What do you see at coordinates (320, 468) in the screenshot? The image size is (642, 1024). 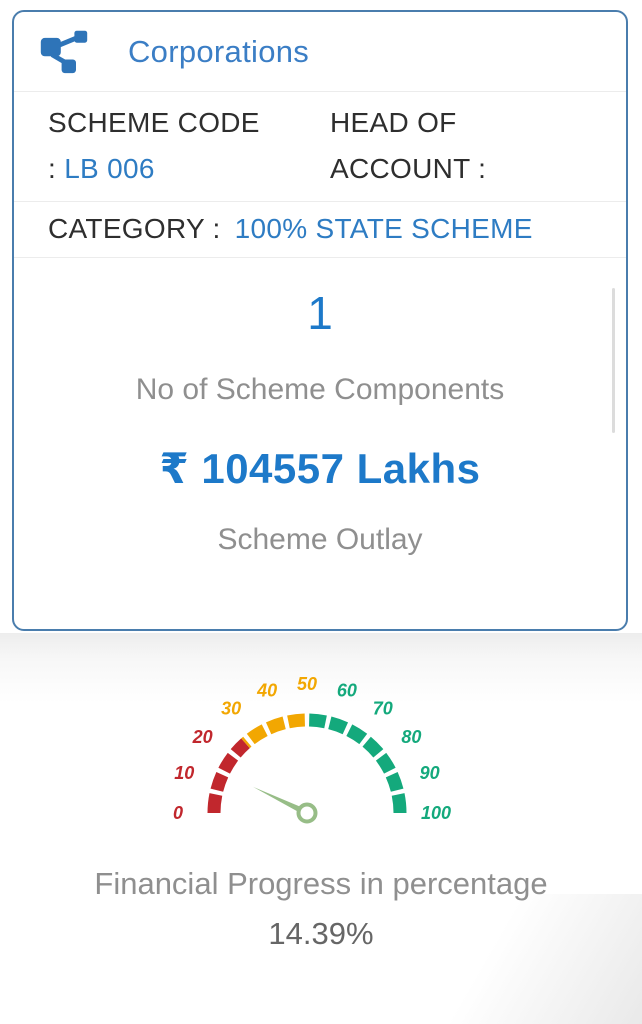 I see `outlay-value: ₹ 104557 Lakhs` at bounding box center [320, 468].